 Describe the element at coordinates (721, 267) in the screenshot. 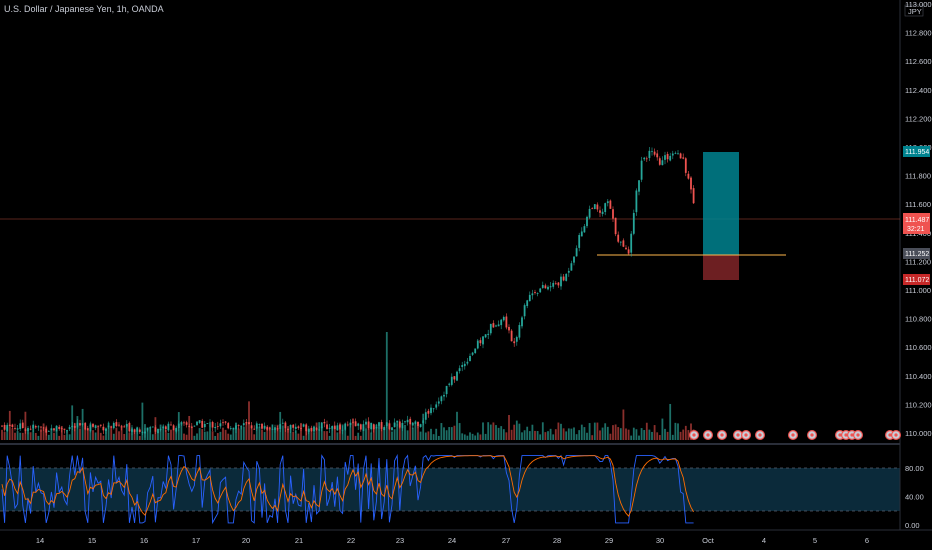

I see `stop-zone` at that location.